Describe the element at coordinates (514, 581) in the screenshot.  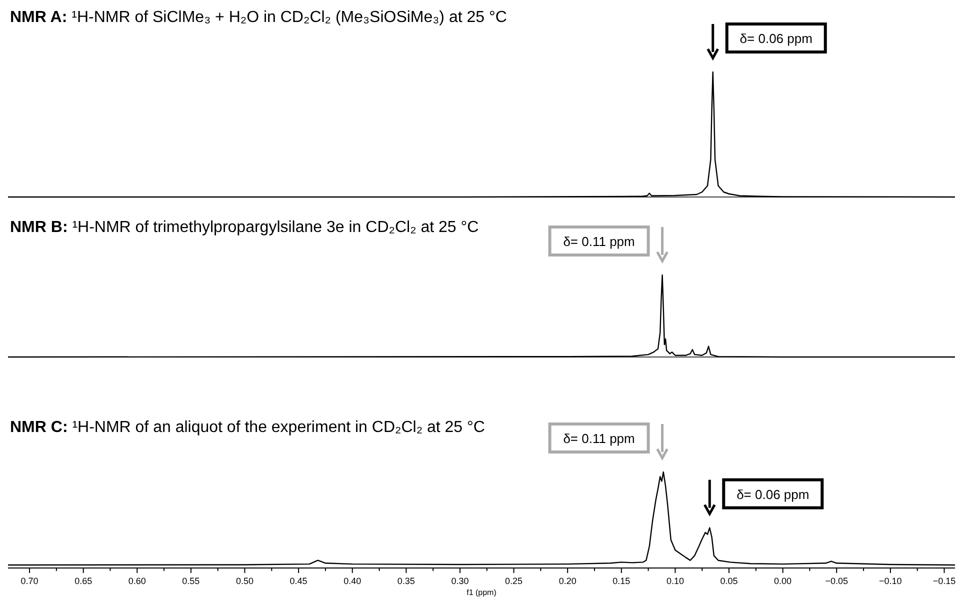
I see `x-tick-label: 0.25` at that location.